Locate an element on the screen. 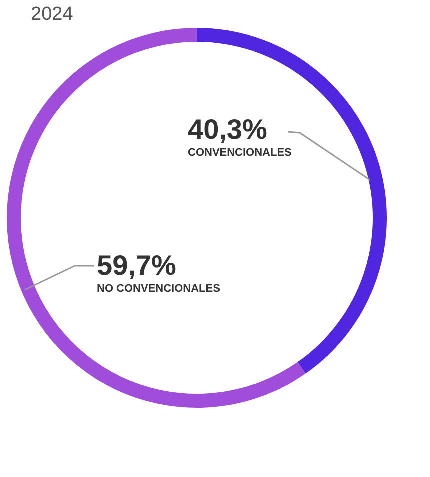 The image size is (430, 477). chart-title: 2024 is located at coordinates (52, 14).